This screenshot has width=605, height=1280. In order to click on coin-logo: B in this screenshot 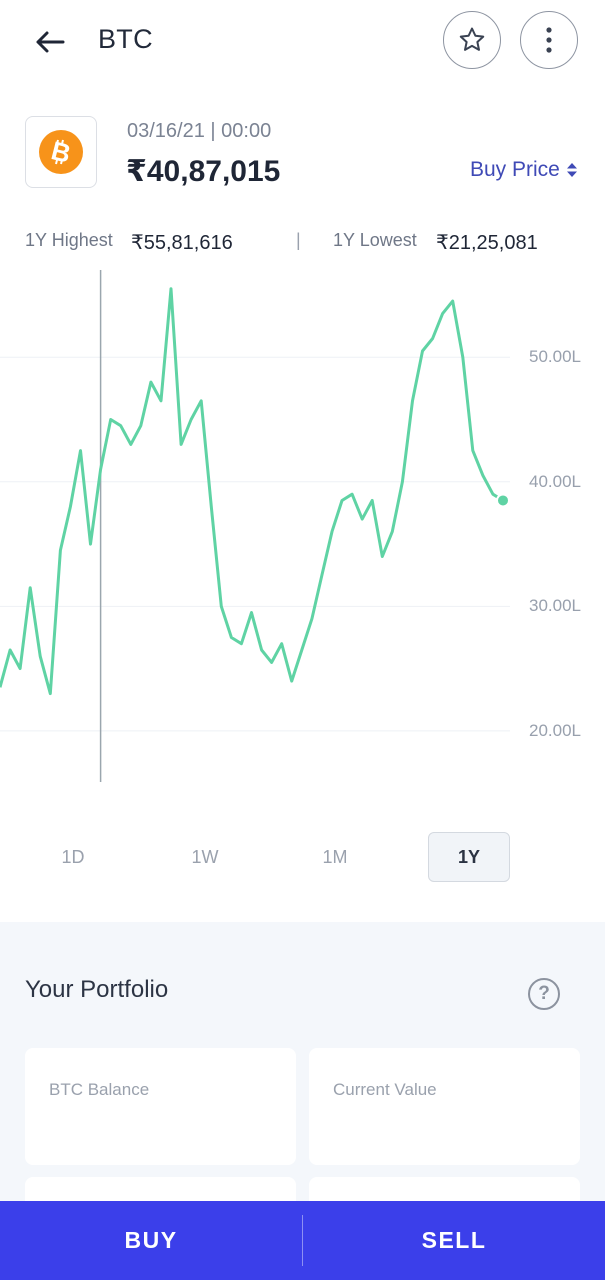, I will do `click(61, 152)`.